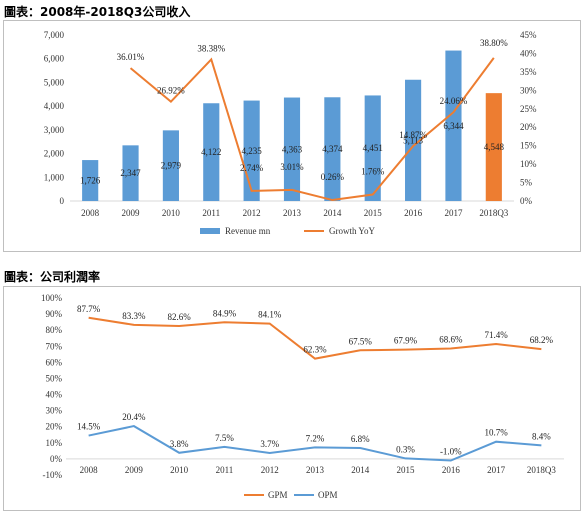 The width and height of the screenshot is (585, 514). What do you see at coordinates (211, 213) in the screenshot?
I see `x-tick-label: 2011` at bounding box center [211, 213].